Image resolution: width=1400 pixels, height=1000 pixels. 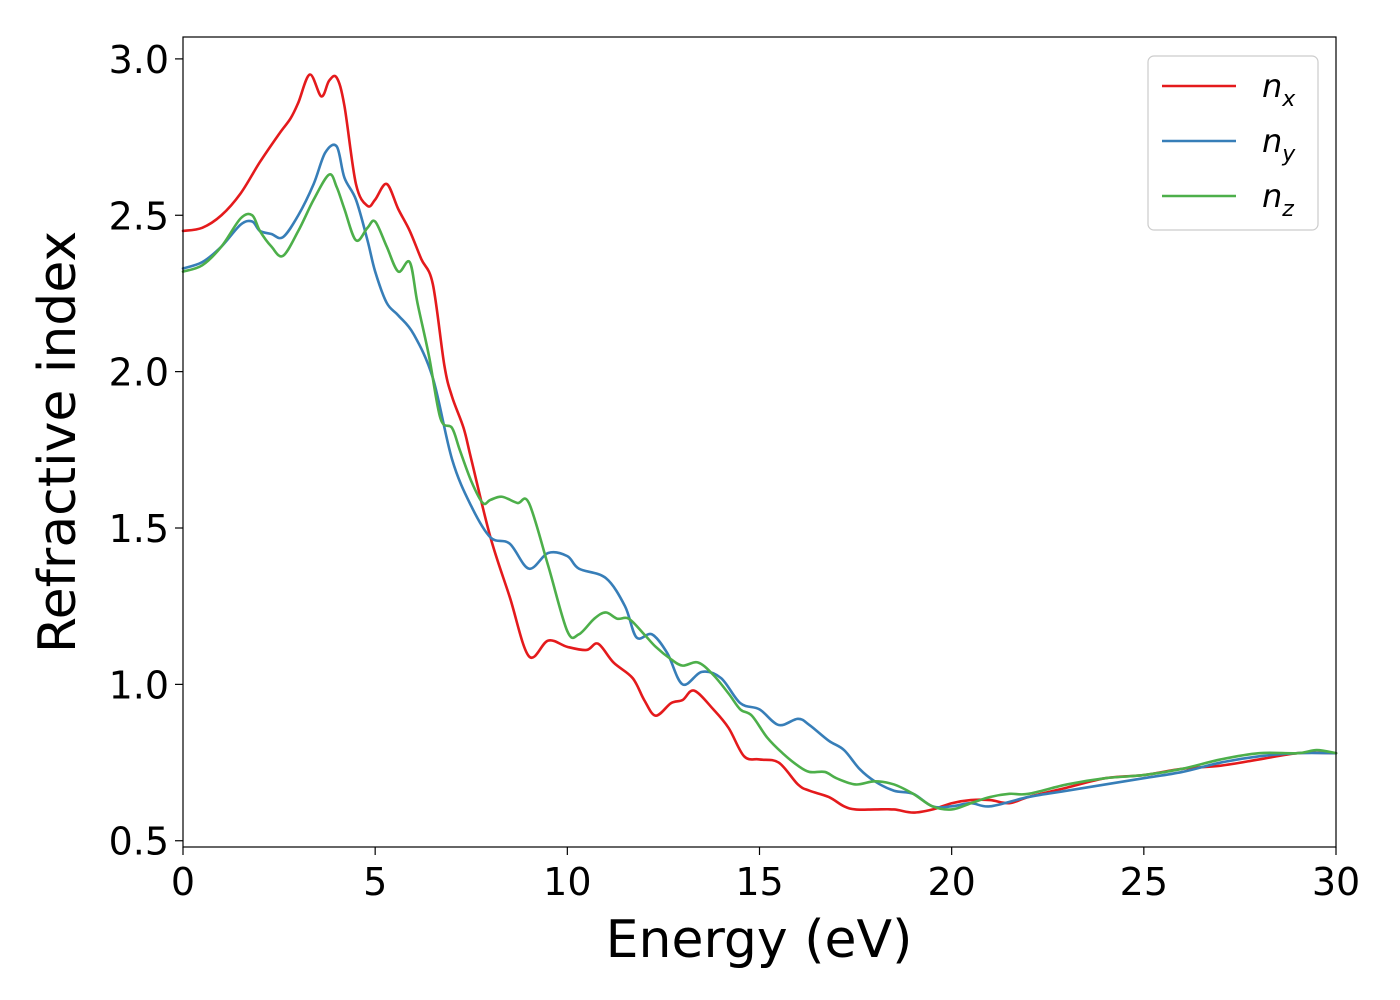 What do you see at coordinates (1233, 143) in the screenshot?
I see `legend-box` at bounding box center [1233, 143].